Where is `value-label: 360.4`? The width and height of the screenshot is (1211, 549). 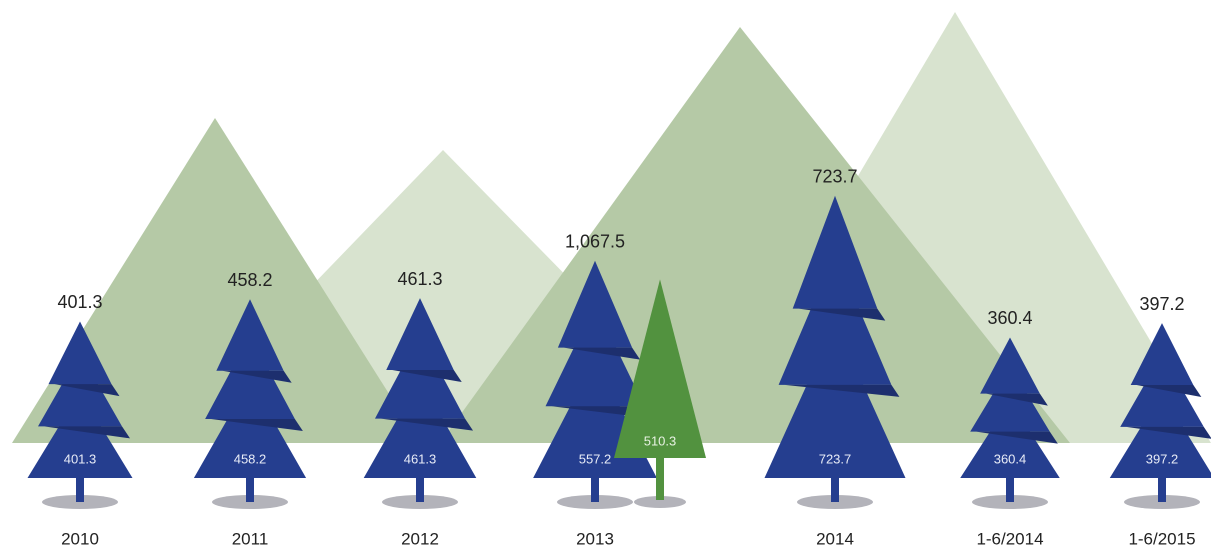
value-label: 360.4 is located at coordinates (1010, 458).